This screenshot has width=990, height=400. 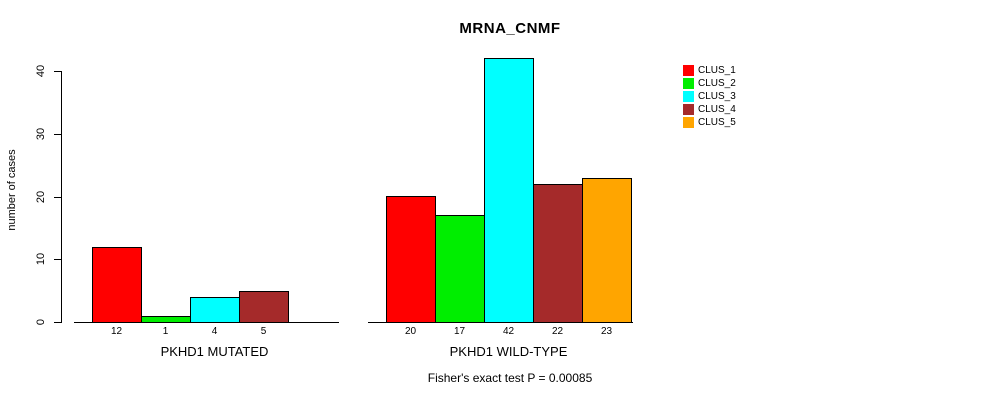 I want to click on group-label: PKHD1 MUTATED, so click(x=214, y=351).